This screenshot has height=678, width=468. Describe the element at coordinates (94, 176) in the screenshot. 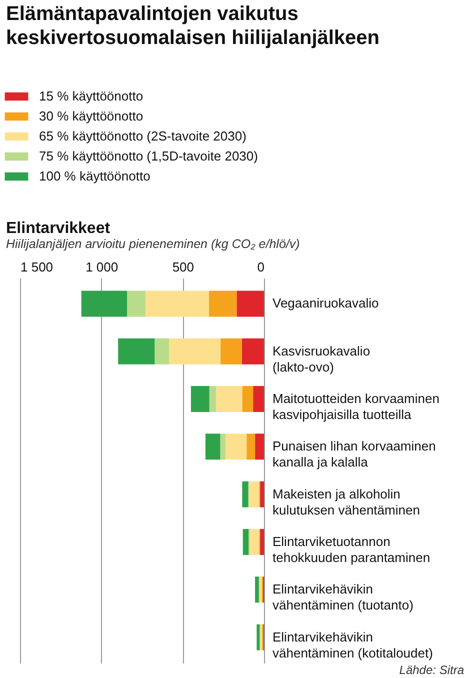

I see `legend-label: 100 % käyttöönotto` at that location.